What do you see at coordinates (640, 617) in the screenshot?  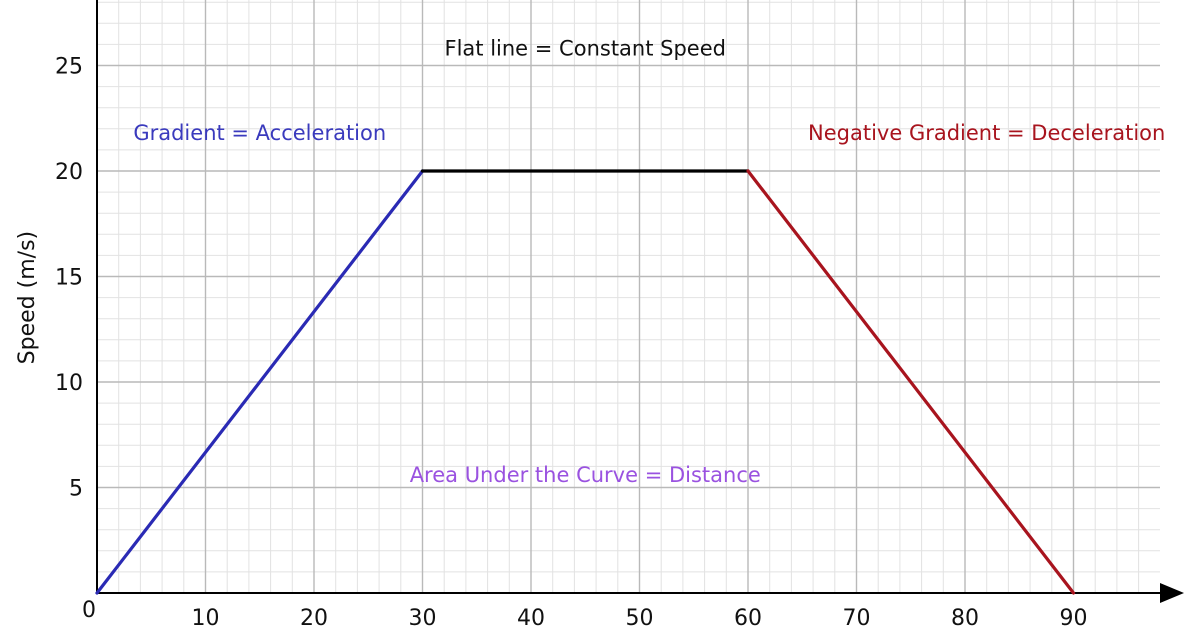 I see `x-tick-label: 50` at bounding box center [640, 617].